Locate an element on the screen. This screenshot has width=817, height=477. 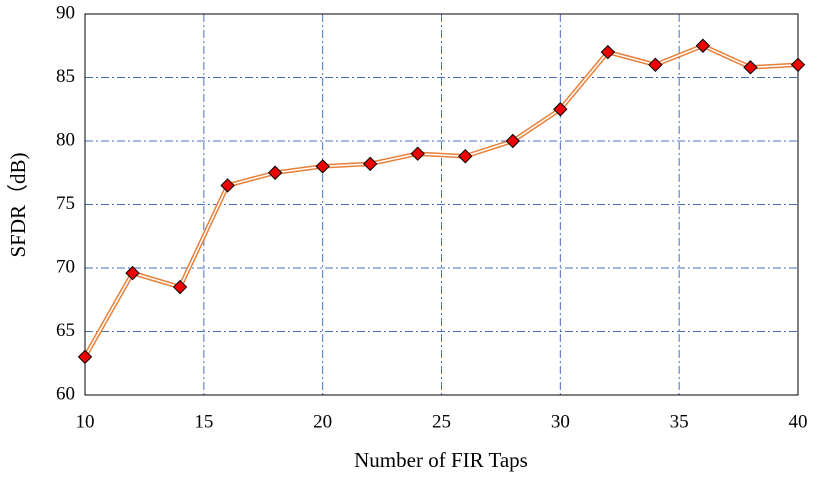
y-tick-label: 60 is located at coordinates (65, 393).